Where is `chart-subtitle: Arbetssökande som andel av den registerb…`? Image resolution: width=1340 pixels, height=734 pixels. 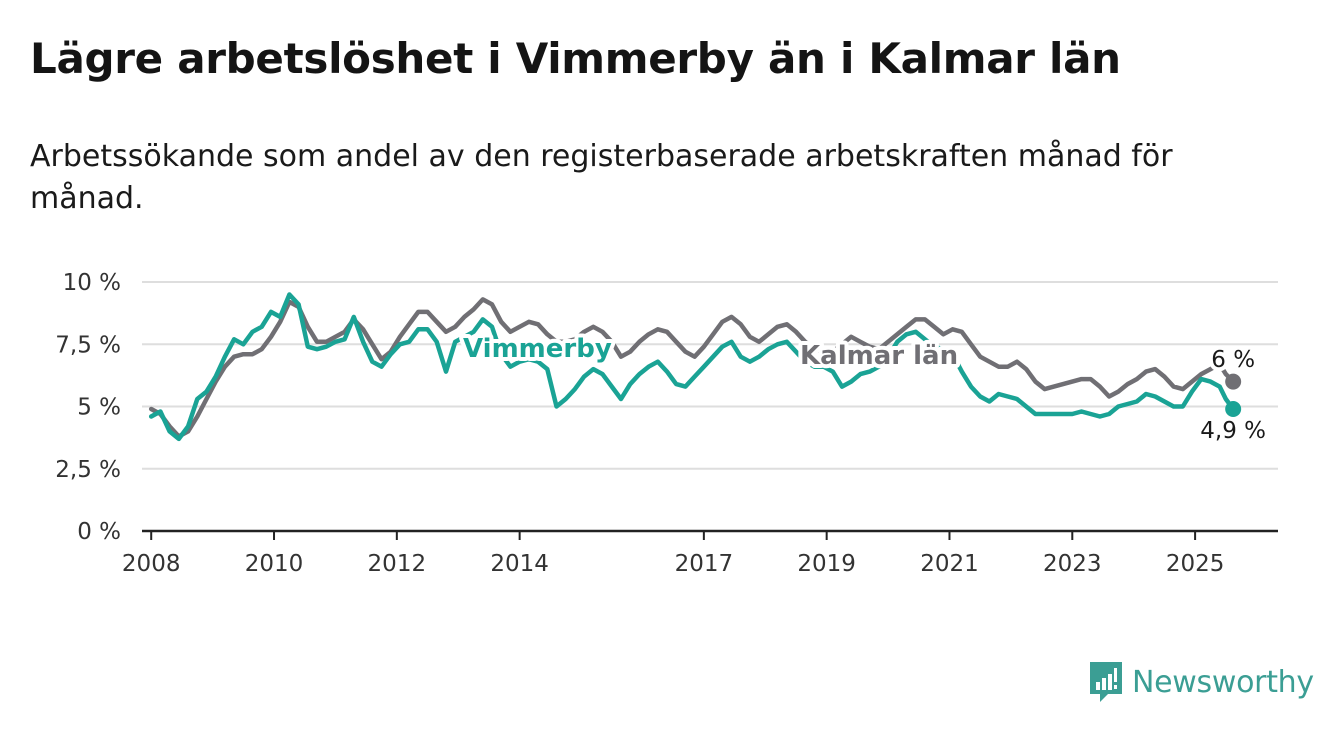
chart-subtitle: Arbetssökande som andel av den registerb… is located at coordinates (601, 177).